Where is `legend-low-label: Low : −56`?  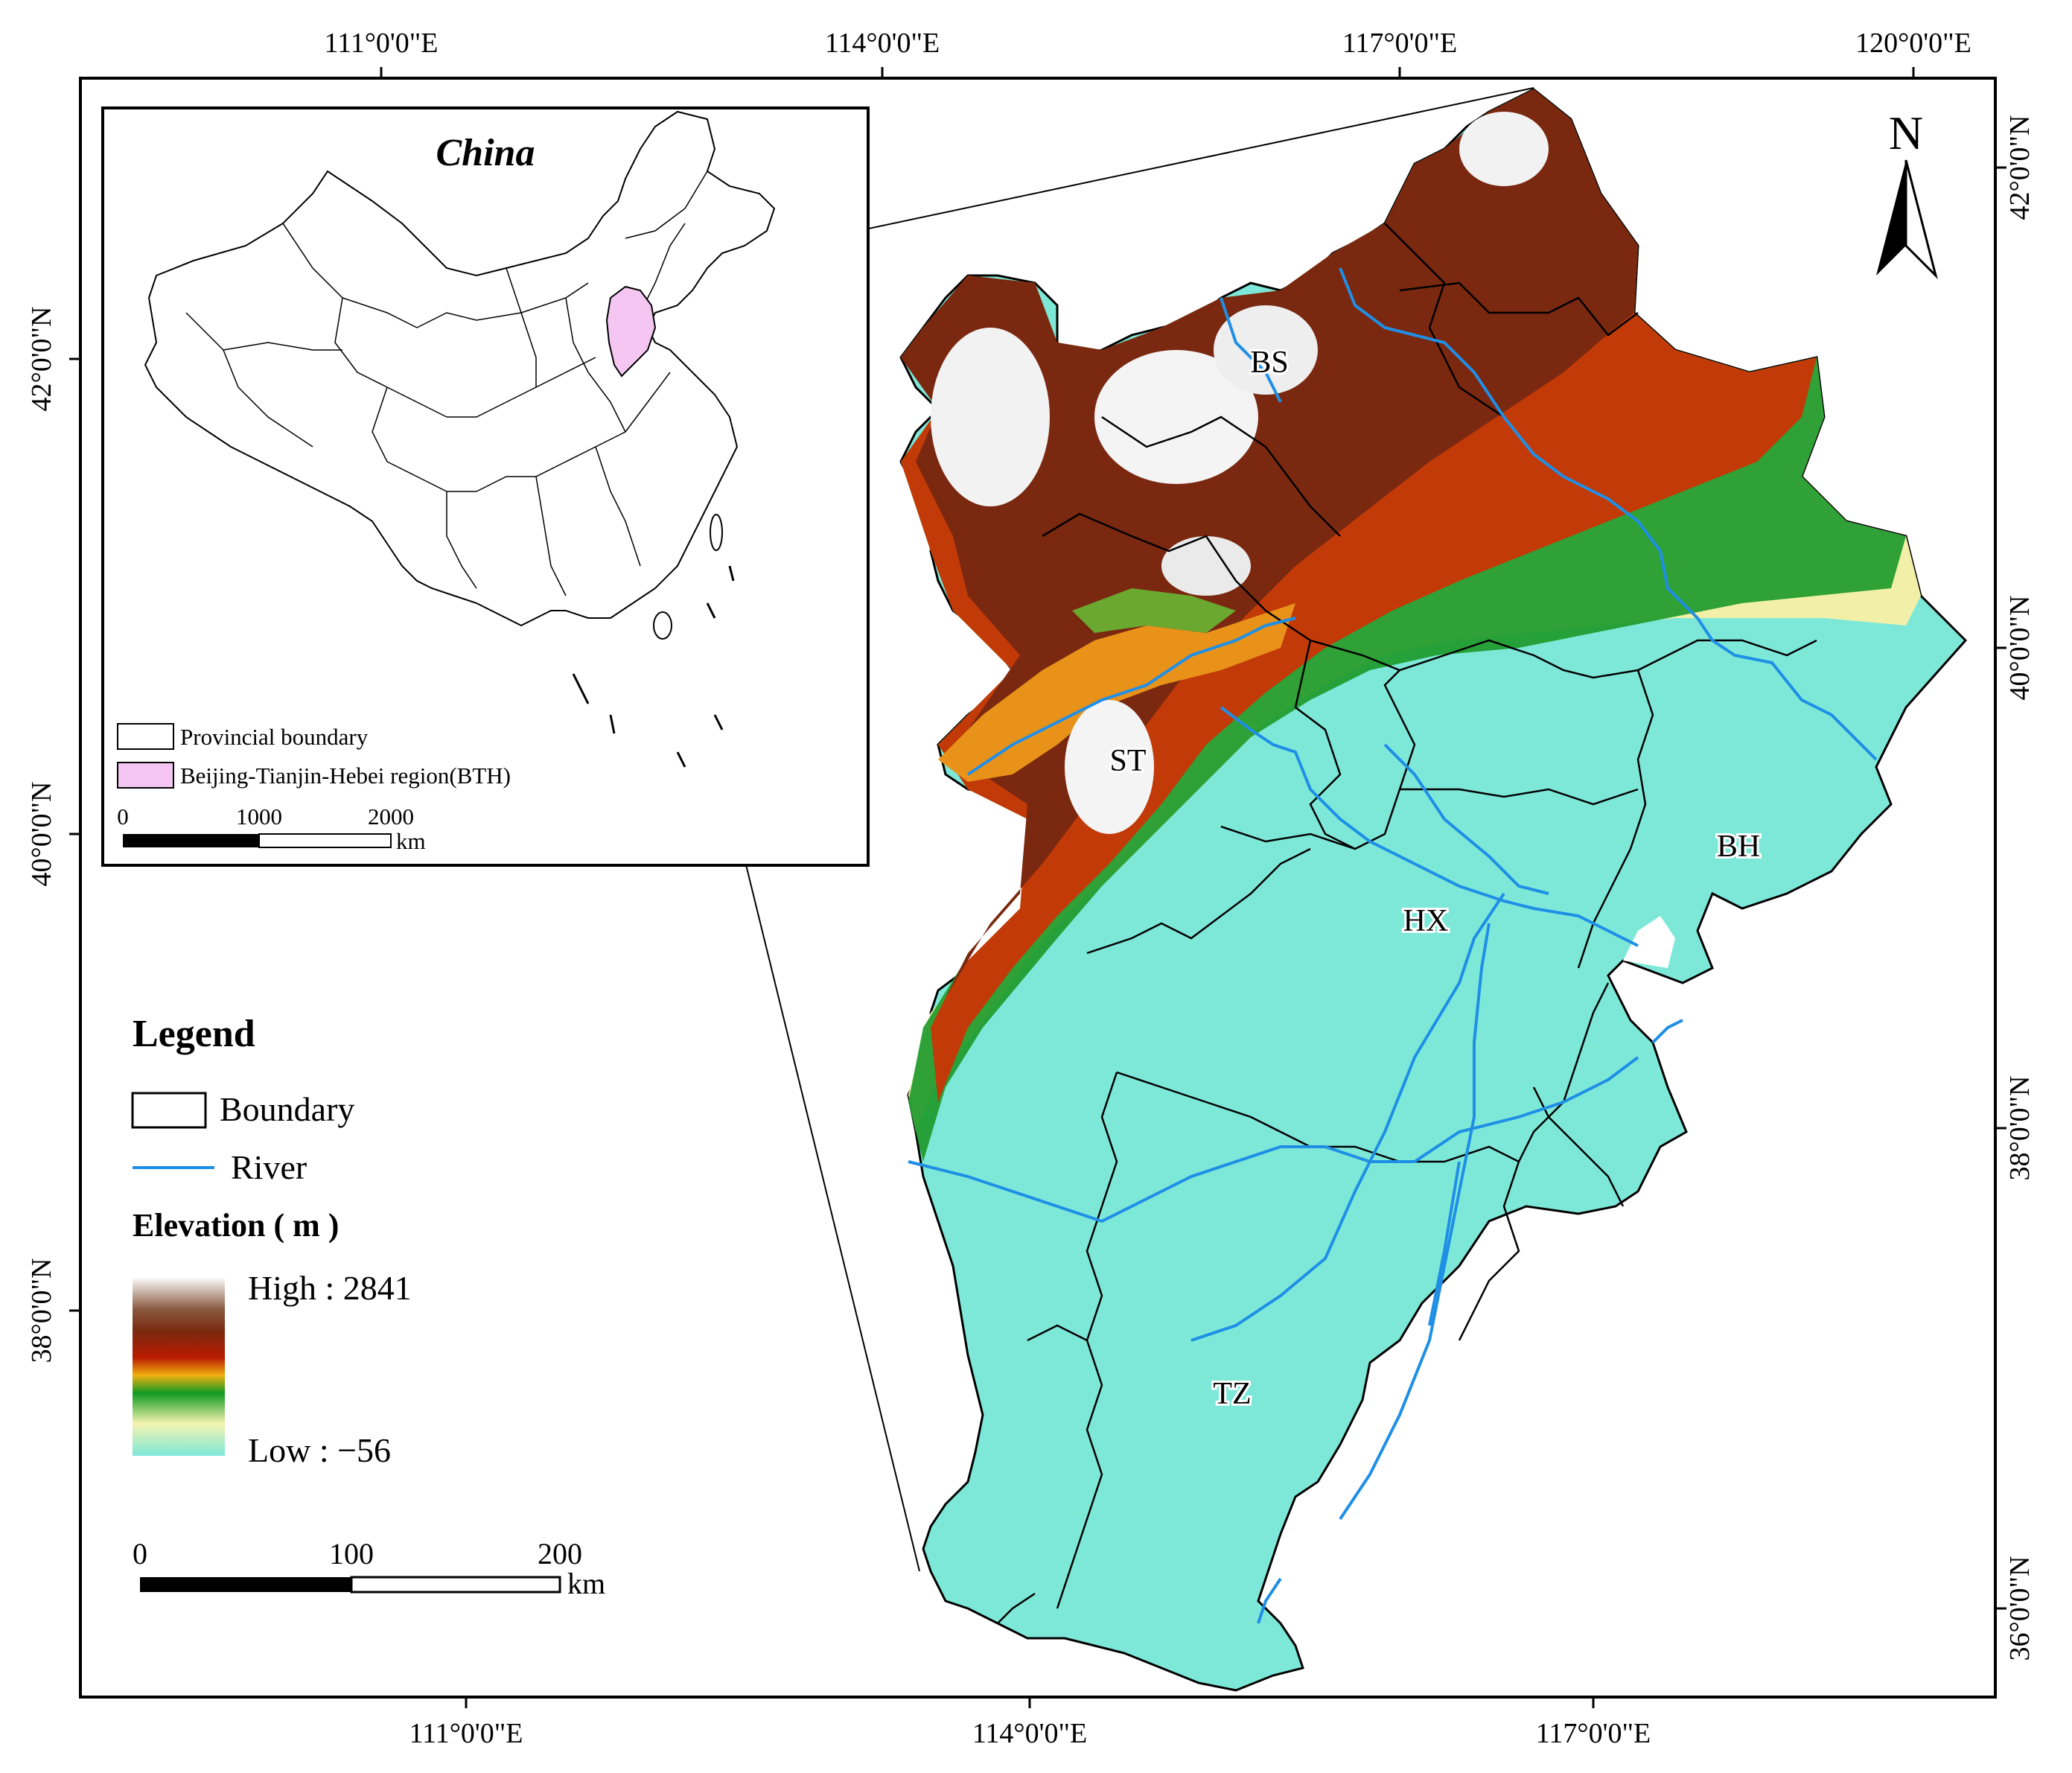 legend-low-label: Low : −56 is located at coordinates (319, 1450).